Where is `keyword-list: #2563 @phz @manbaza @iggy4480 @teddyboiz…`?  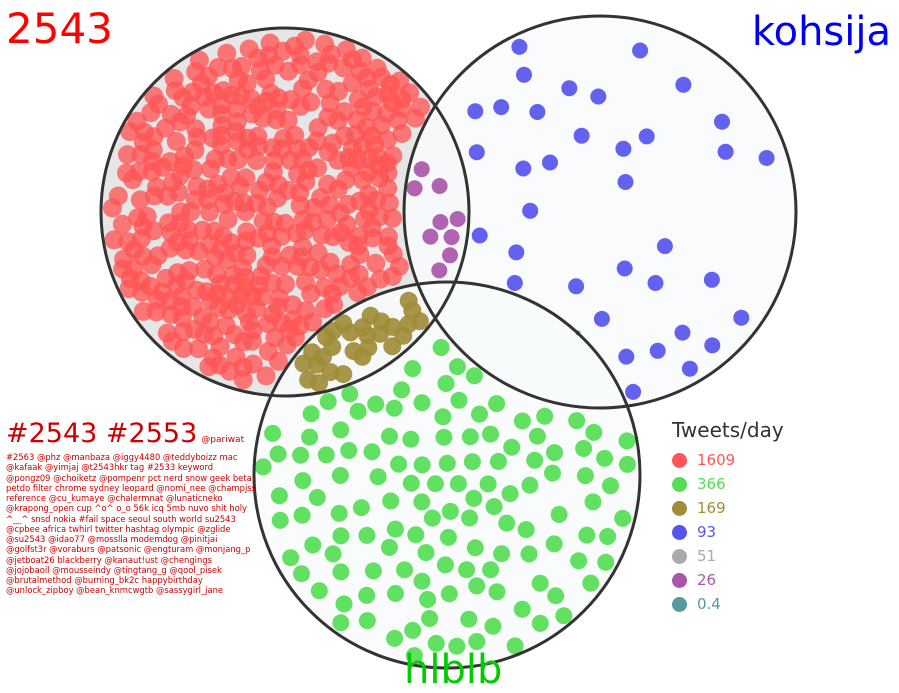
keyword-list: #2563 @phz @manbaza @iggy4480 @teddyboiz… is located at coordinates (131, 524).